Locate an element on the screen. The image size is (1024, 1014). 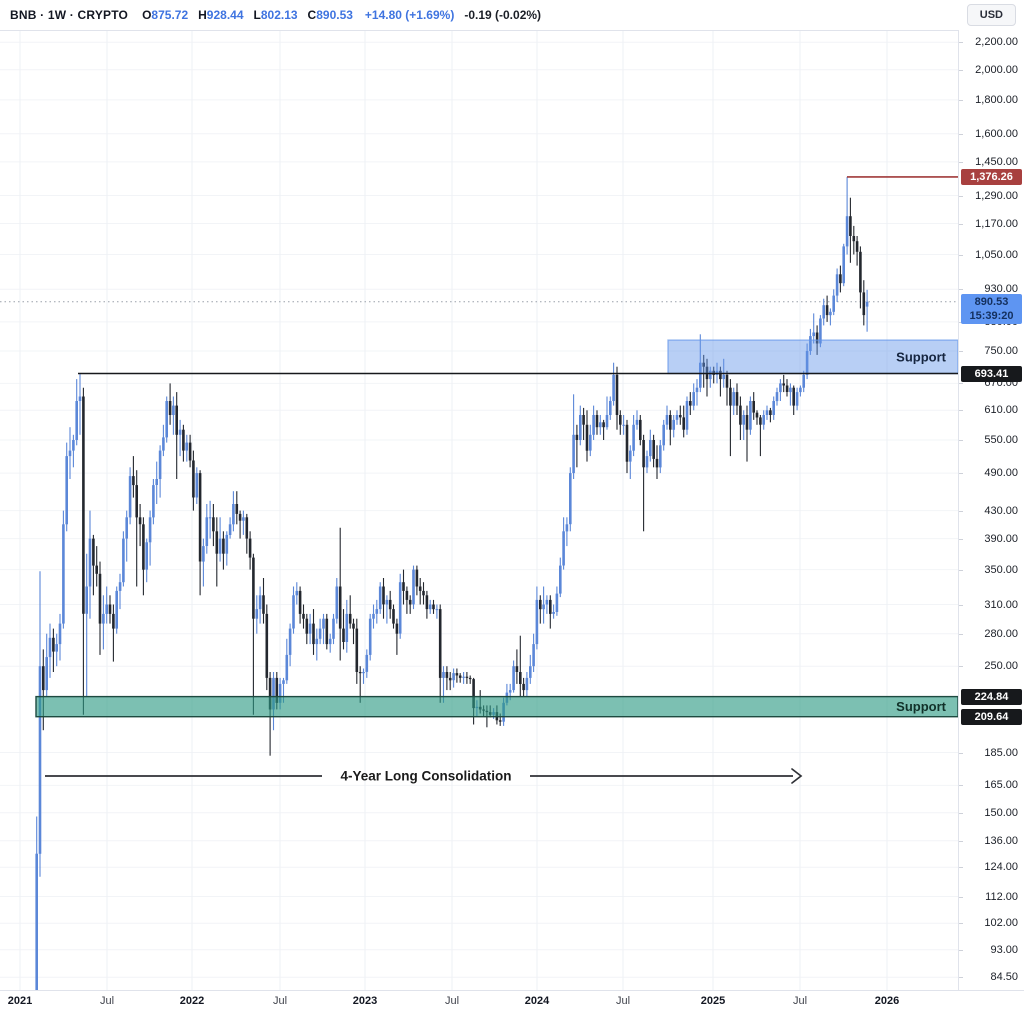
price-tick-label: 93.00 is located at coordinates (1004, 949).